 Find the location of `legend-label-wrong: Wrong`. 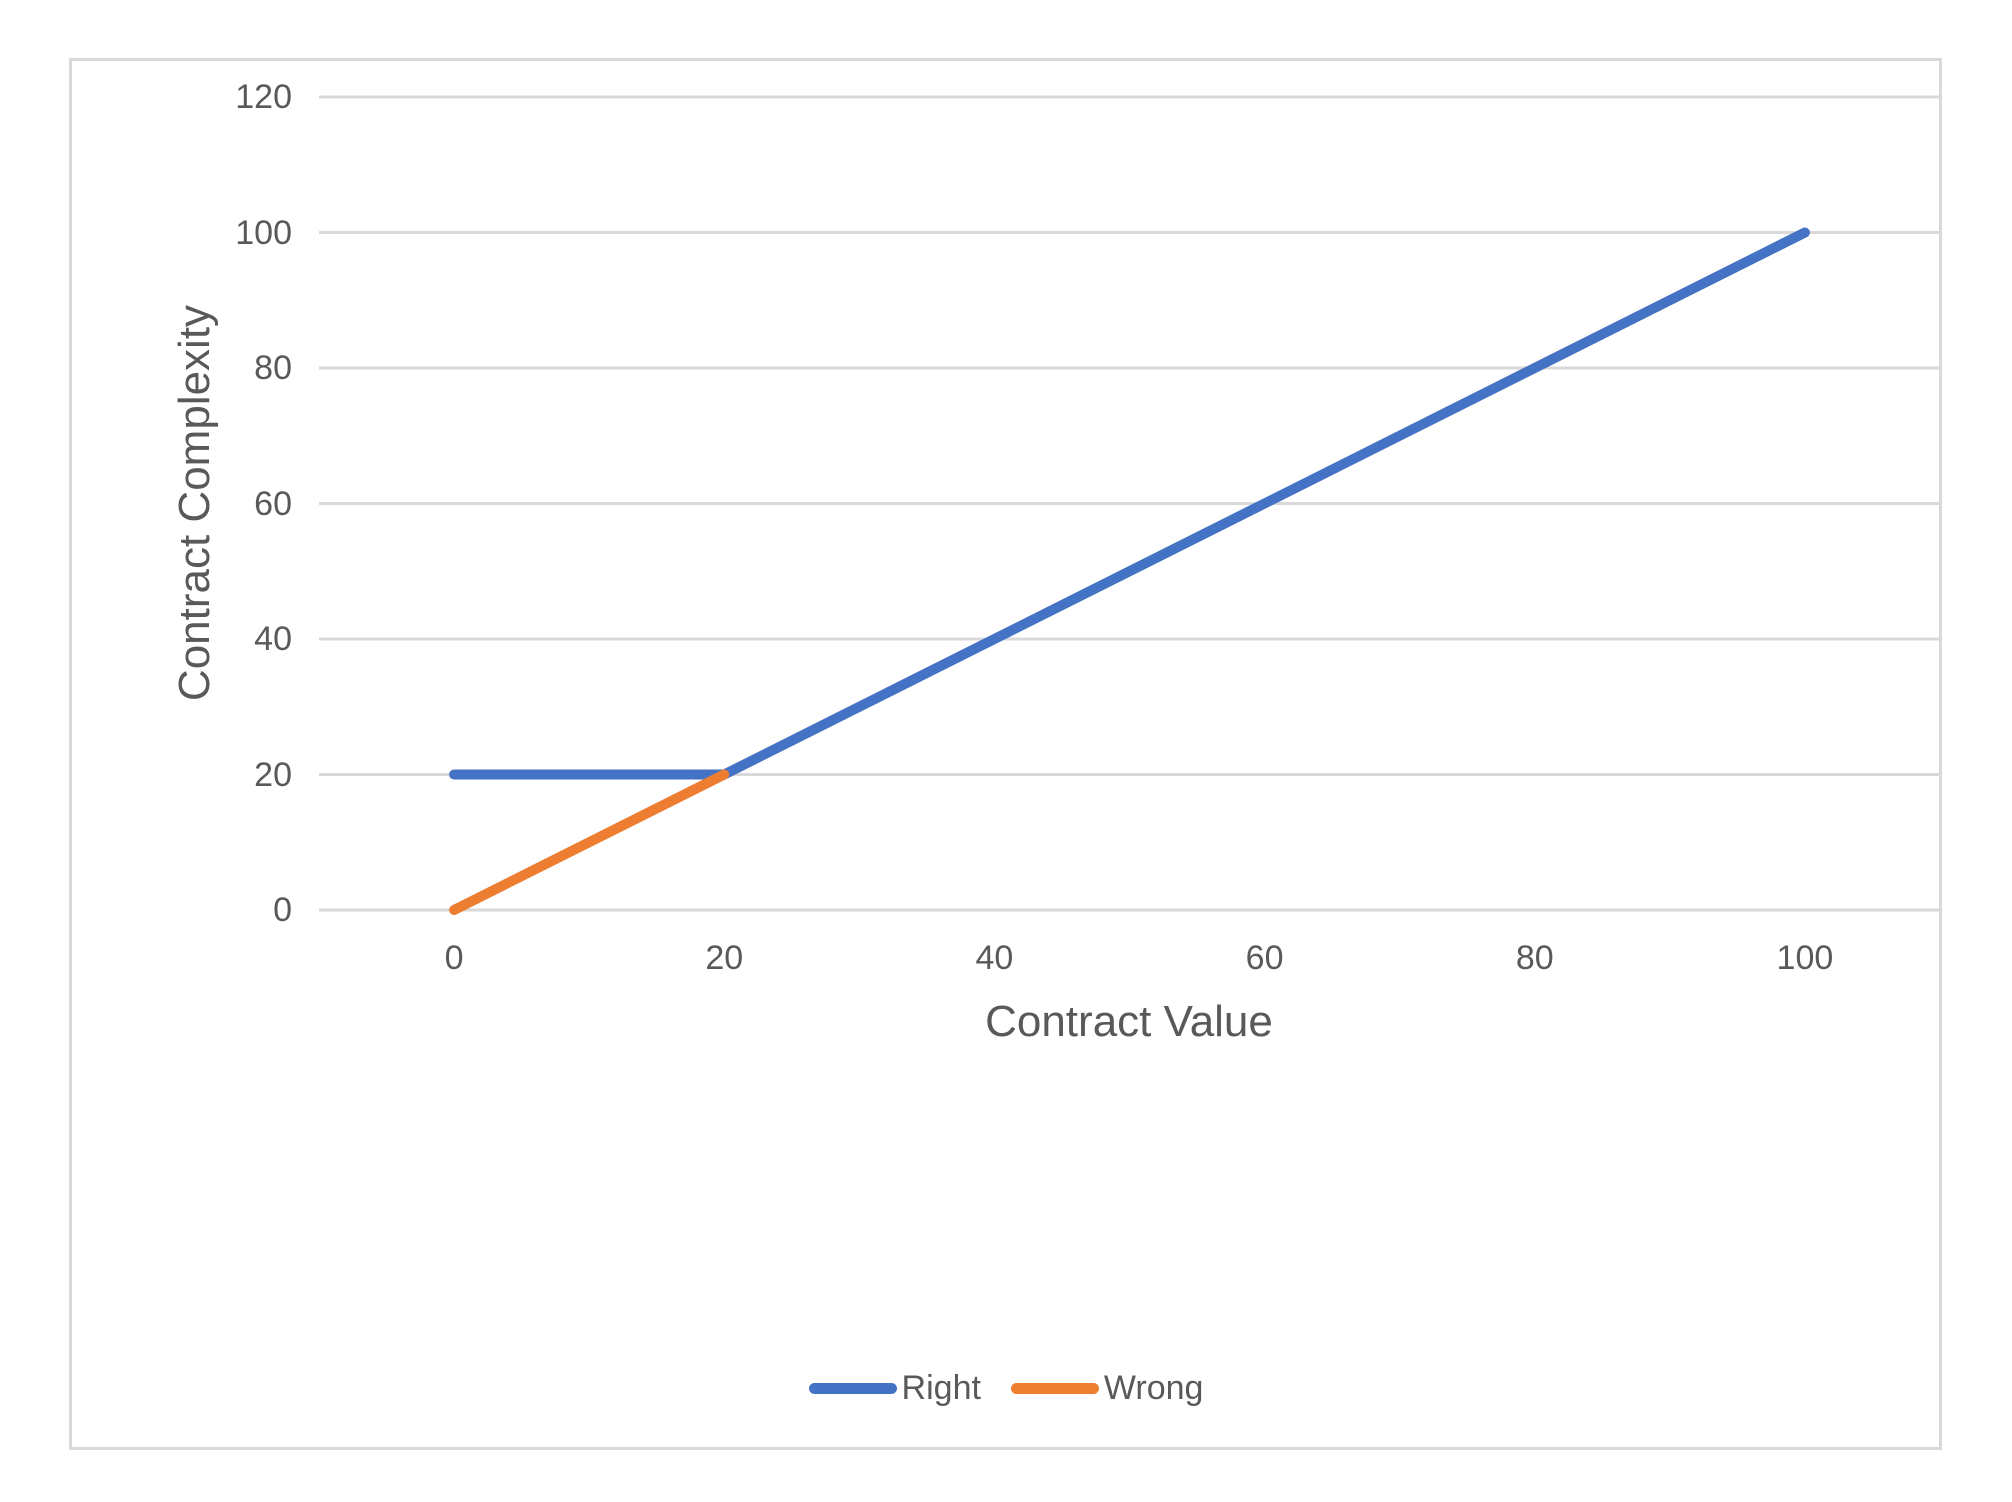

legend-label-wrong: Wrong is located at coordinates (1153, 1387).